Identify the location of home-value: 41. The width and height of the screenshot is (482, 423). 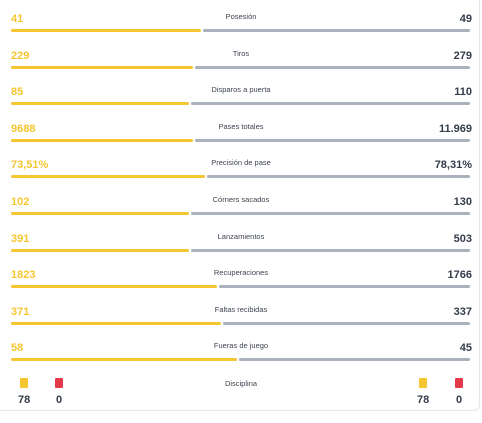
(17, 19).